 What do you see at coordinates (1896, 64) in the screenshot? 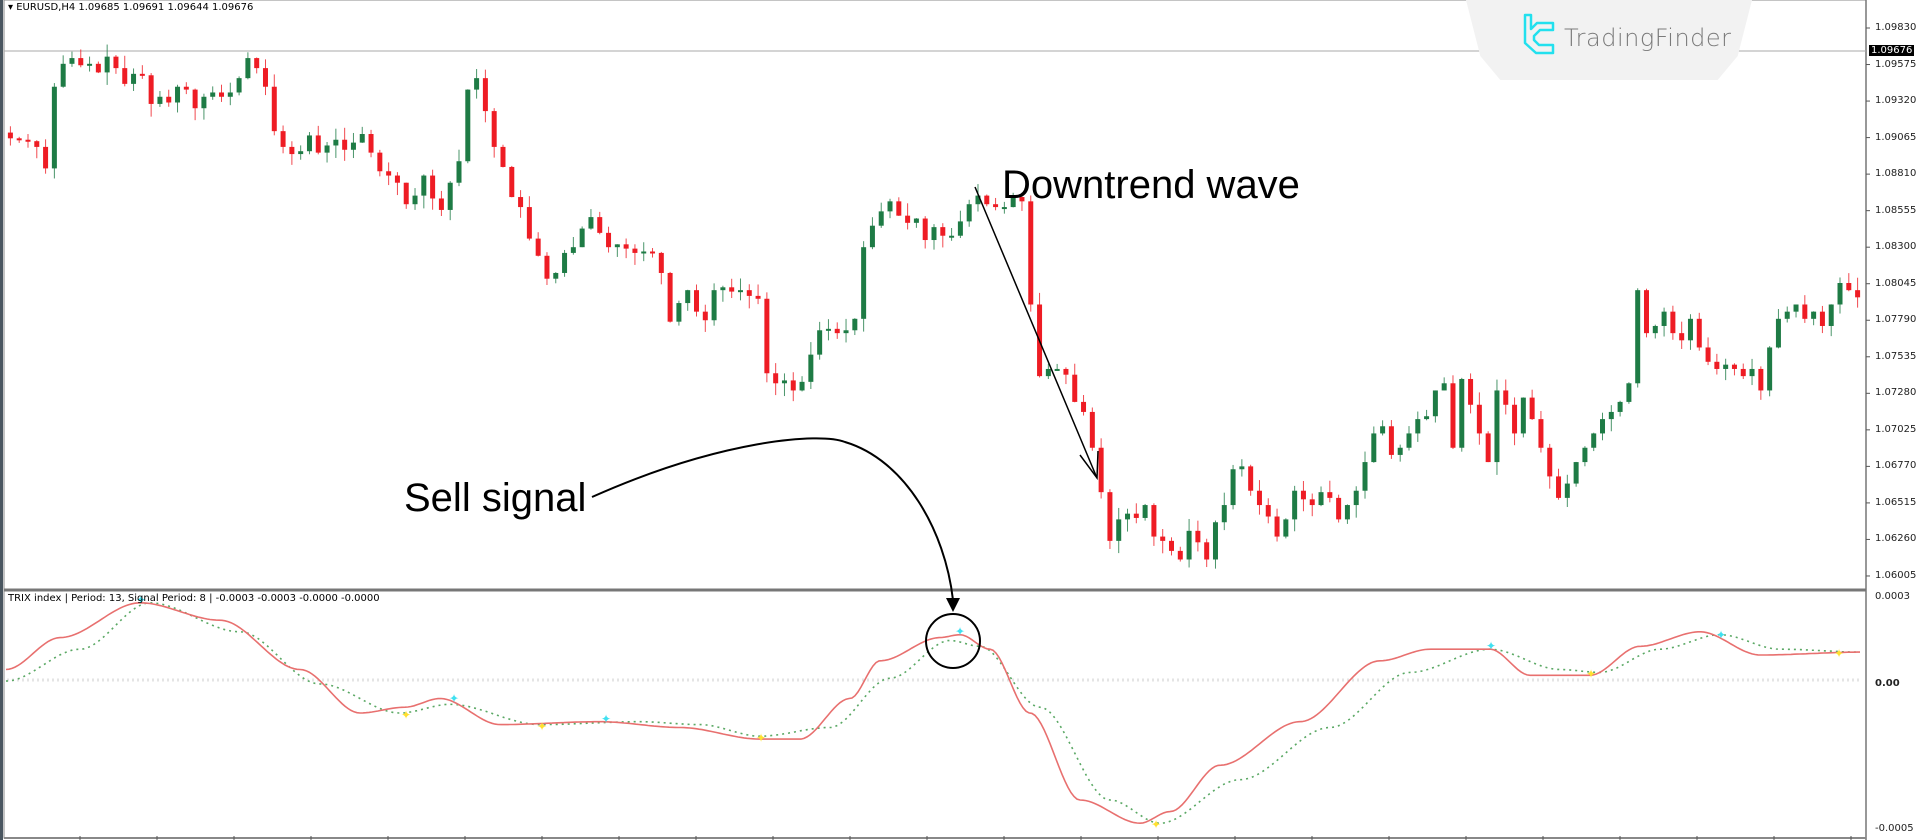
I see `price-axis-label: 1.09575` at bounding box center [1896, 64].